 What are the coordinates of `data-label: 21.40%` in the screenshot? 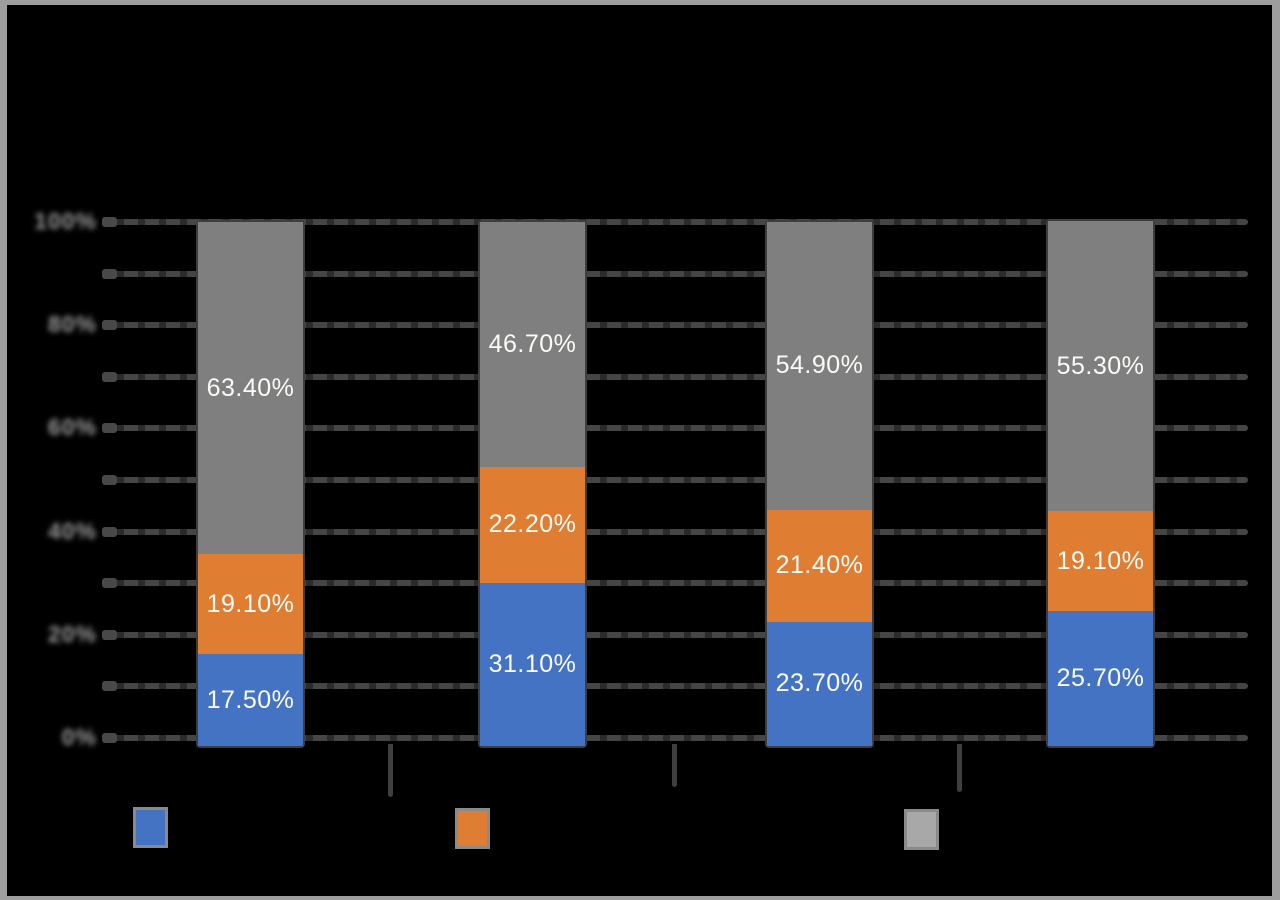 It's located at (819, 565).